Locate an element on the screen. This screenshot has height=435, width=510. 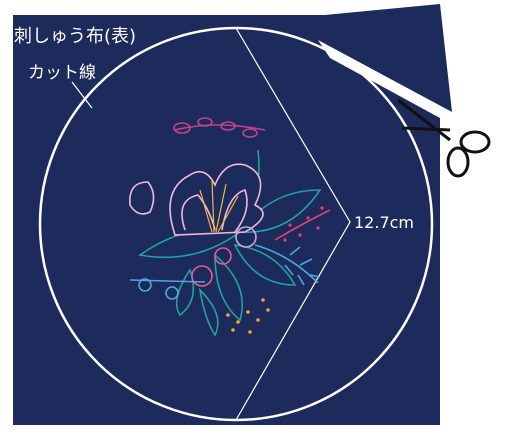
fabric-label: 刺しゅう布(表) is located at coordinates (75, 36).